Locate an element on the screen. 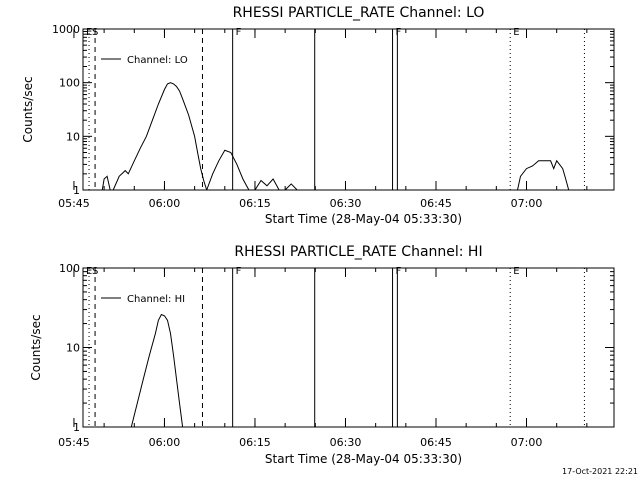 The width and height of the screenshot is (640, 480). legend-label: Channel: LO is located at coordinates (157, 60).